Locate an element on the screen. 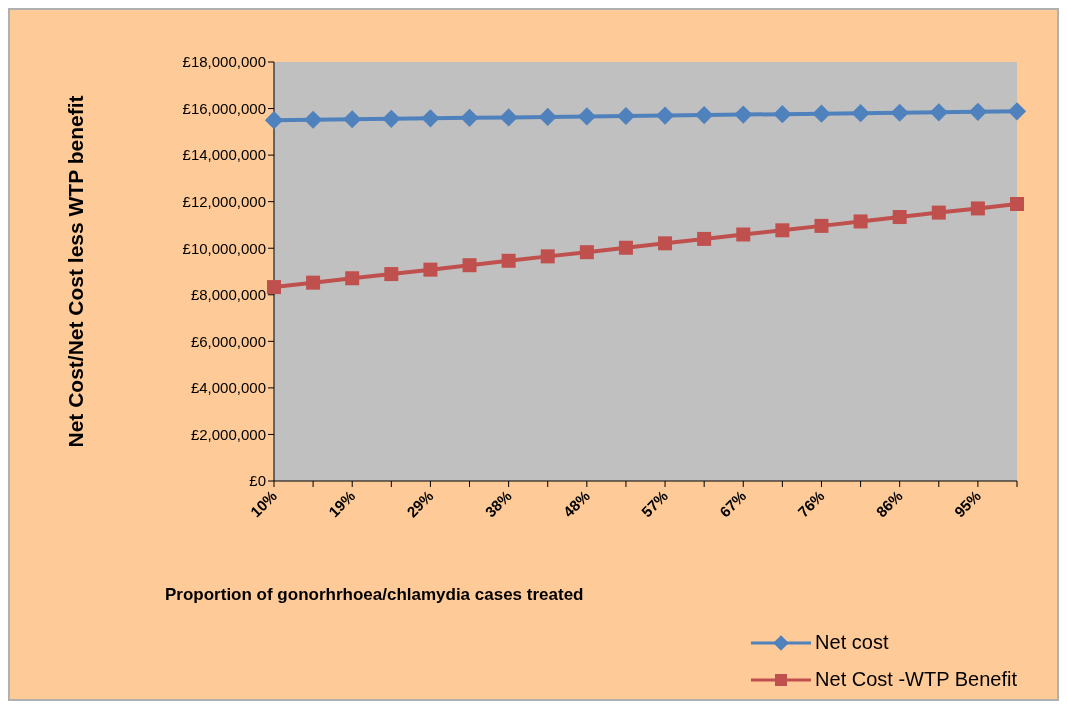  legend-label: Net Cost -WTP Benefit is located at coordinates (916, 679).